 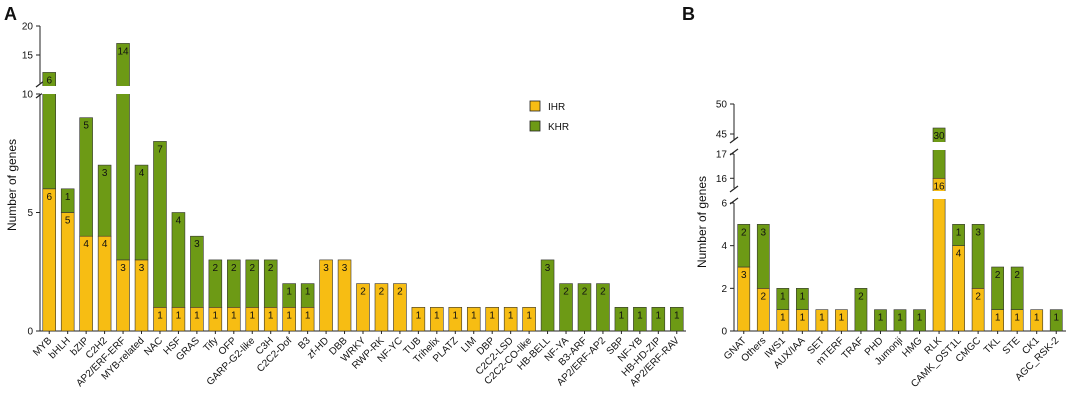 I want to click on legend-swatch-khr, so click(x=535, y=126).